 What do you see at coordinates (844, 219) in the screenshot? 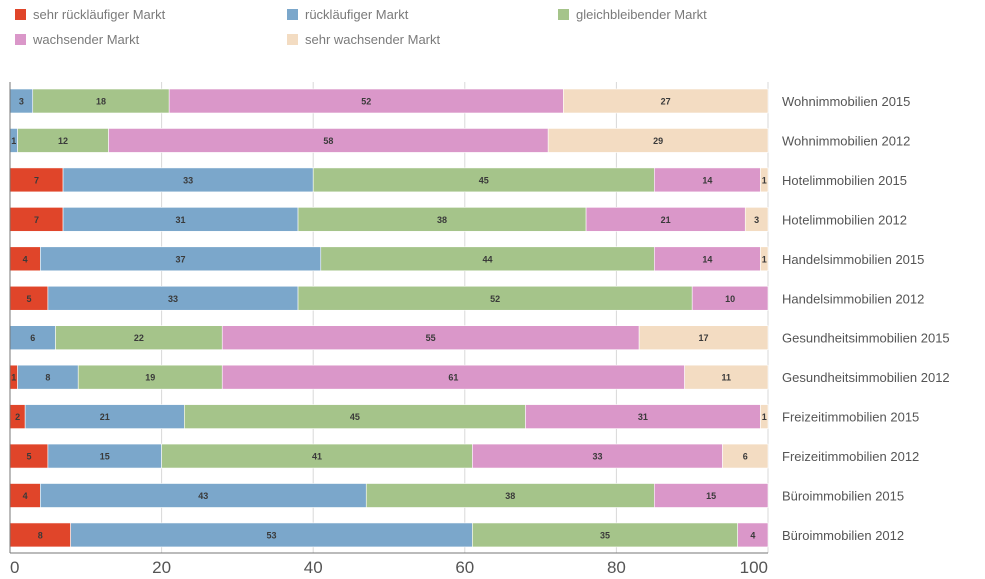
I see `category-label-4: Hotelimmobilien 2012` at bounding box center [844, 219].